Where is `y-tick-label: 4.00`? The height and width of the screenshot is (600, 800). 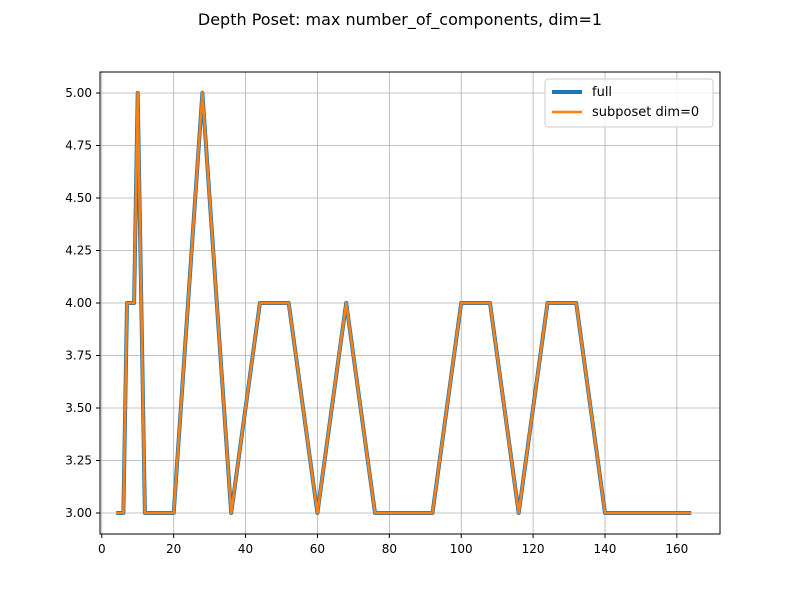
y-tick-label: 4.00 is located at coordinates (78, 303).